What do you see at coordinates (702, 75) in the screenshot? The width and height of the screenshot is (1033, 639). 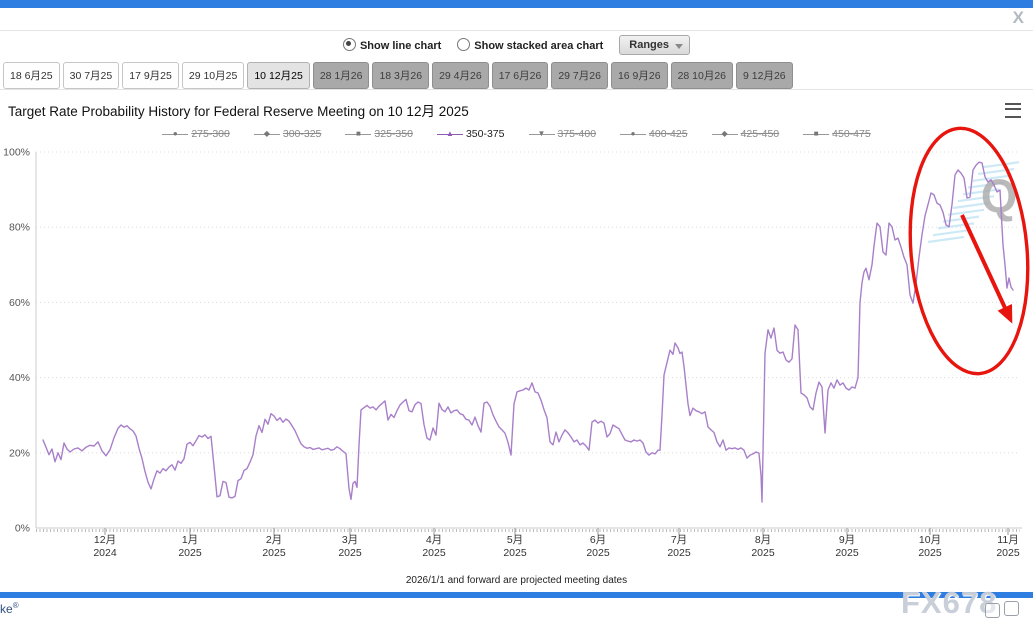 I see `date-tab: 28 10月26` at bounding box center [702, 75].